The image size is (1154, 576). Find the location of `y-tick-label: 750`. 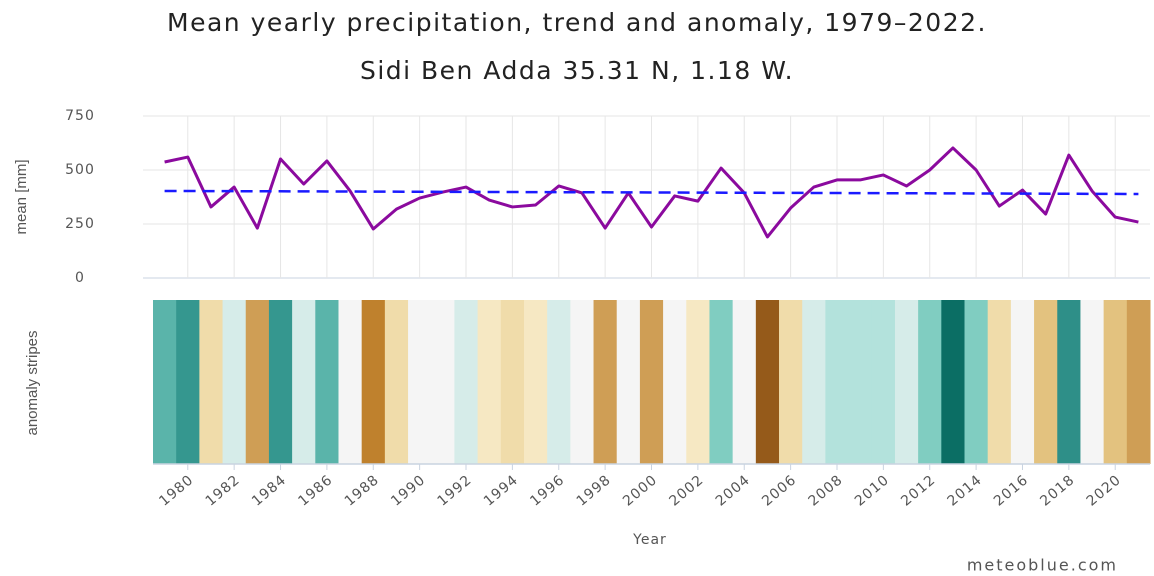

y-tick-label: 750 is located at coordinates (80, 116).